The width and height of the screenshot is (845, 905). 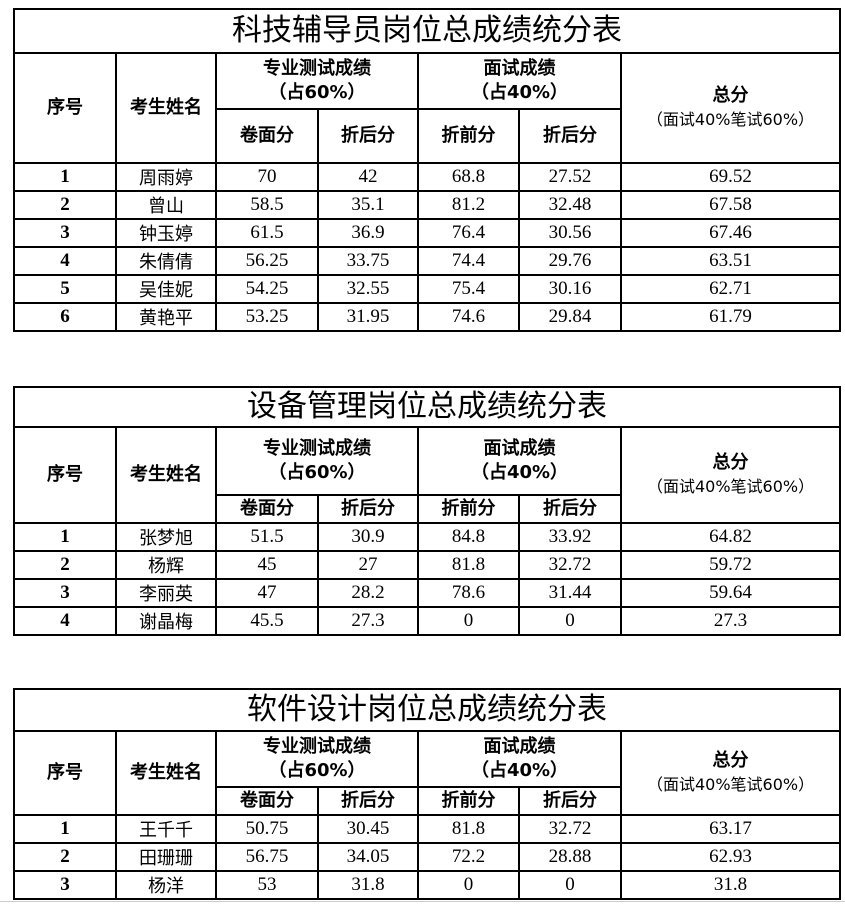 I want to click on cell-paper-score: 56.25, so click(x=267, y=261).